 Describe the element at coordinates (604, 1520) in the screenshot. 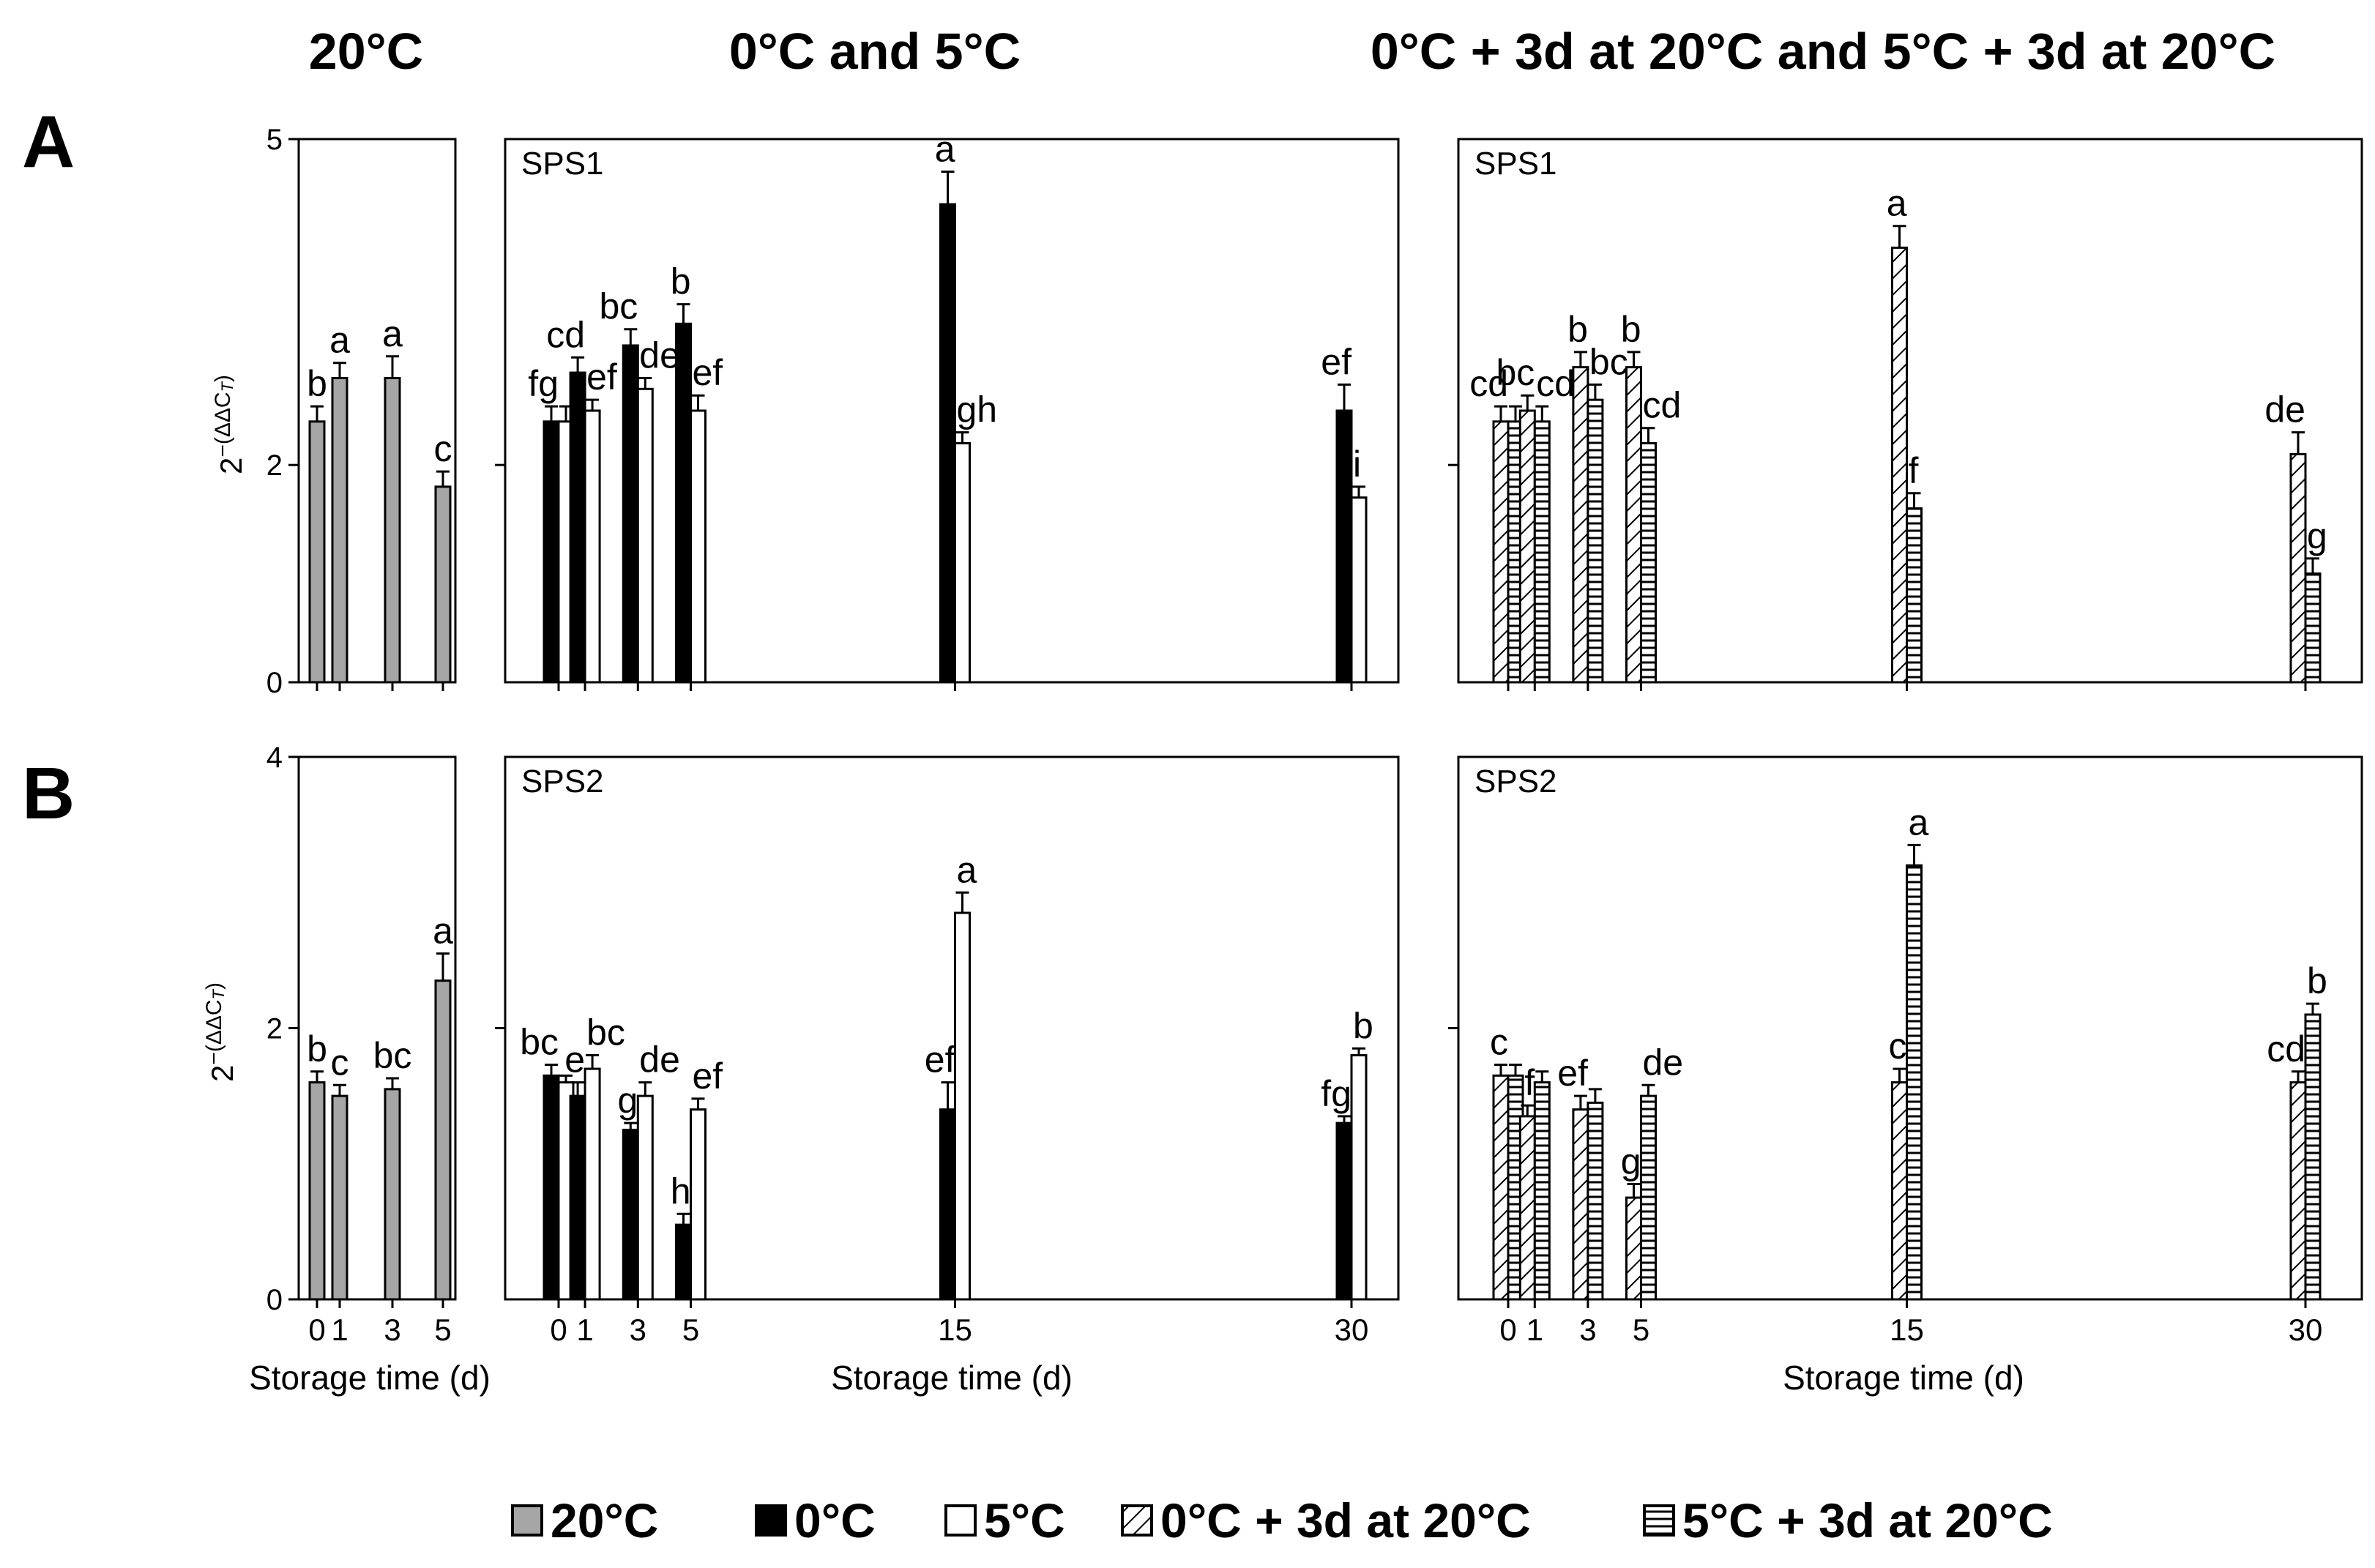

I see `legend-label-20c: 20°C` at that location.